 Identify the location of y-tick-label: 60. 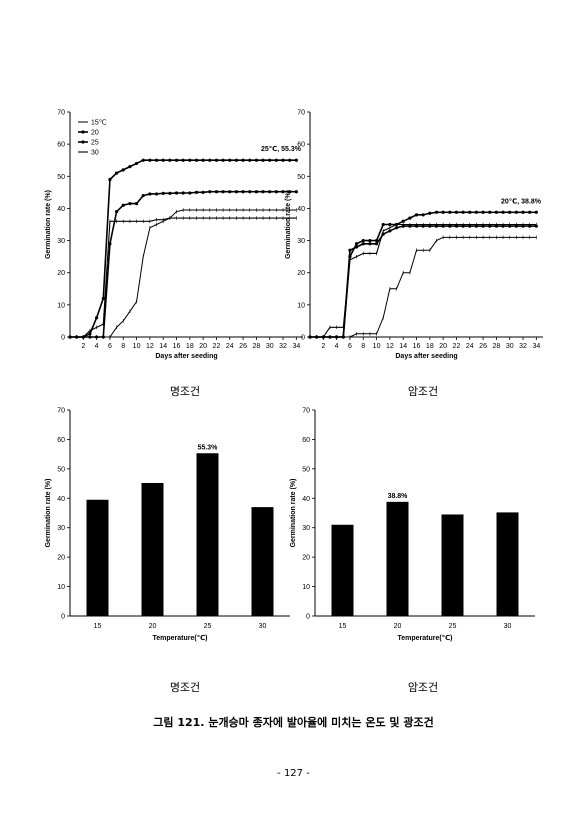
(306, 440).